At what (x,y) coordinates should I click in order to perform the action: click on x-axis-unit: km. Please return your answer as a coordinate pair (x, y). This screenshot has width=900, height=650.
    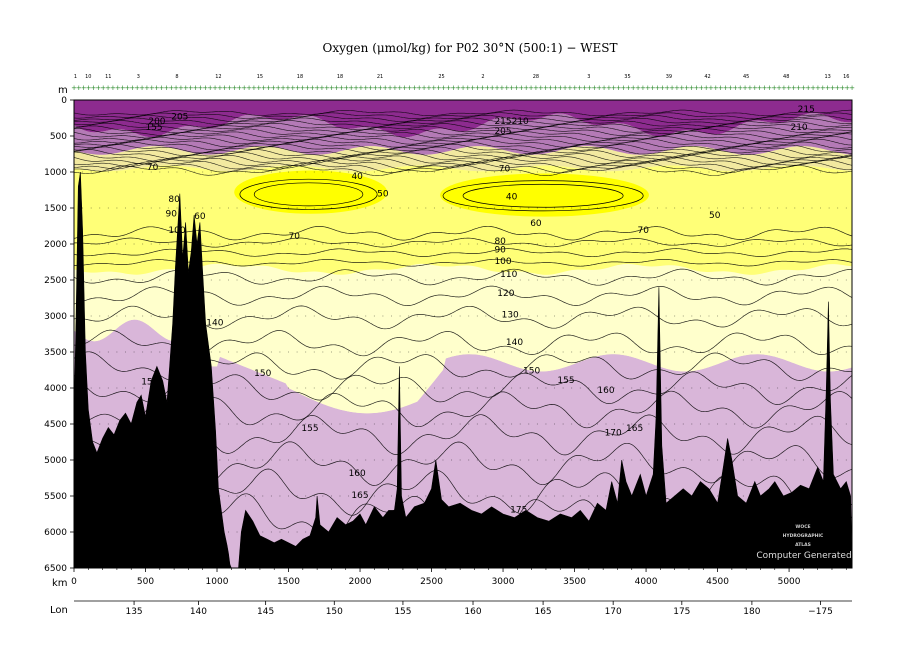
    Looking at the image, I should click on (60, 583).